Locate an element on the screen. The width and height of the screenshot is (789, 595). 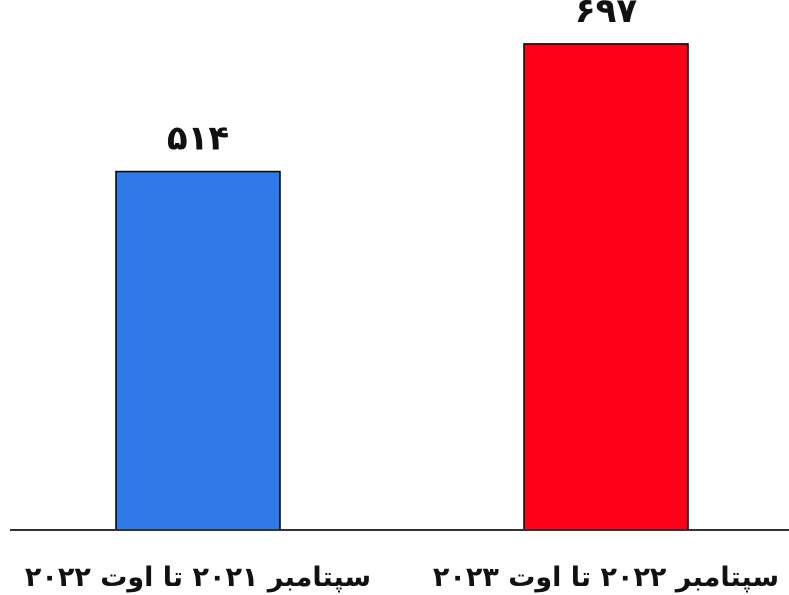
value-label-1: ۵۱۴ is located at coordinates (198, 139).